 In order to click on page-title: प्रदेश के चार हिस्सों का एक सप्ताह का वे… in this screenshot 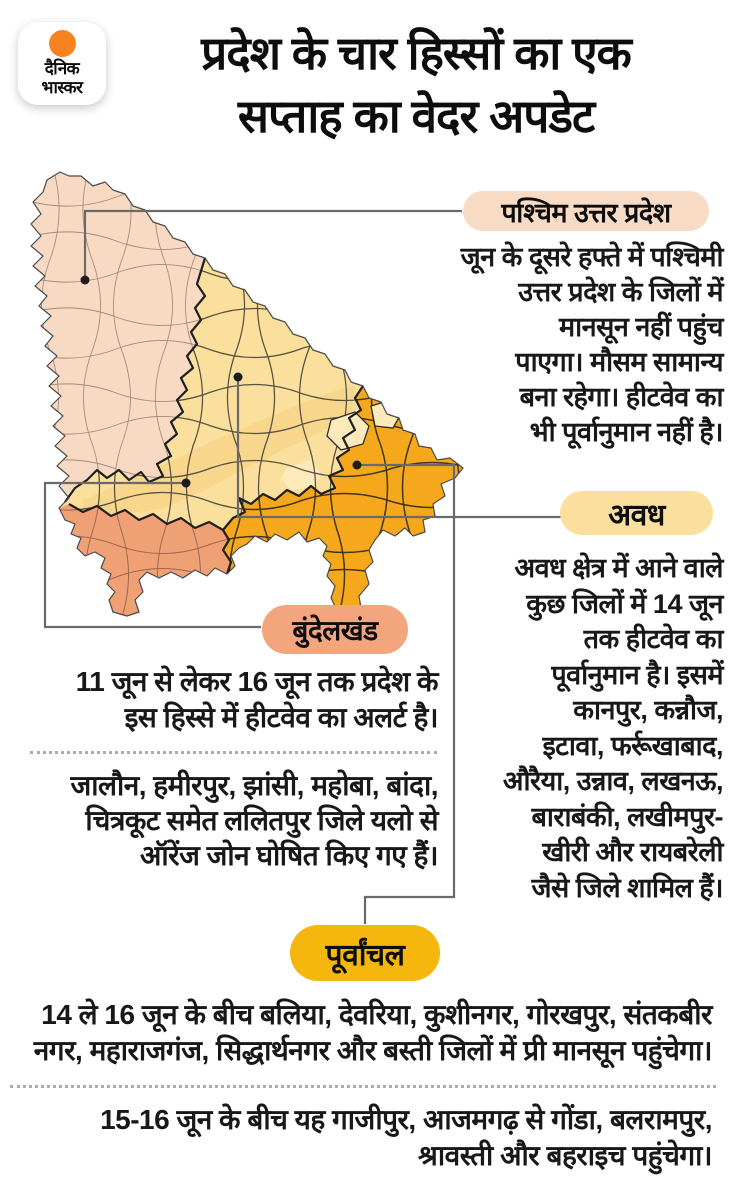, I will do `click(416, 84)`.